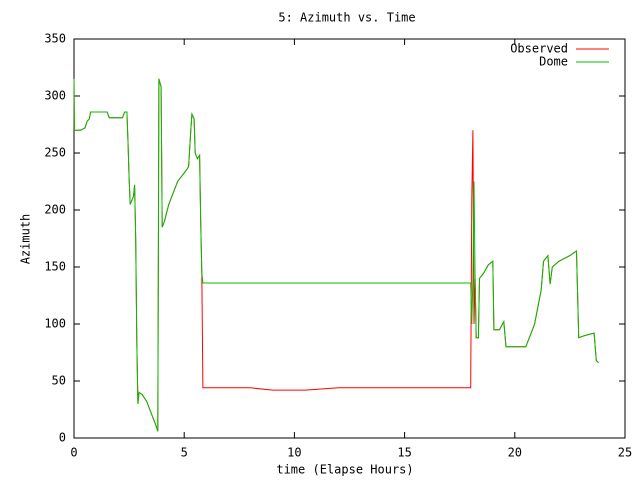 The width and height of the screenshot is (640, 480). Describe the element at coordinates (55, 96) in the screenshot. I see `y-tick-label: 300` at that location.